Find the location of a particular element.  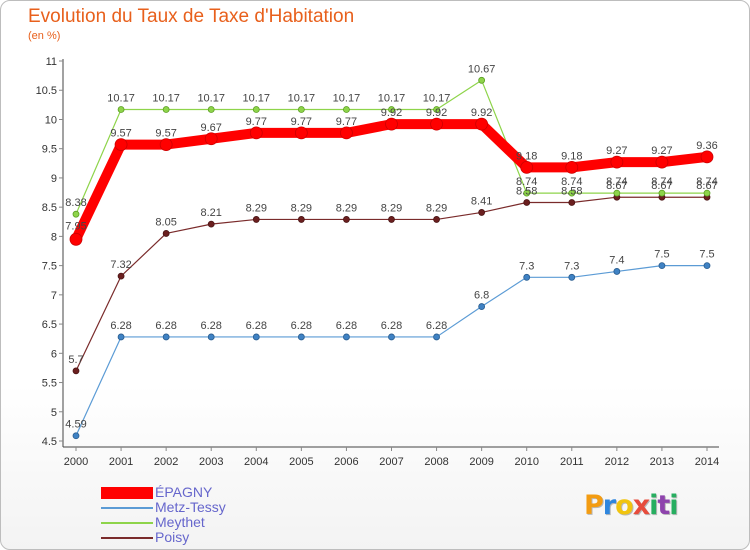

x-tick-label: 2013 is located at coordinates (662, 462).